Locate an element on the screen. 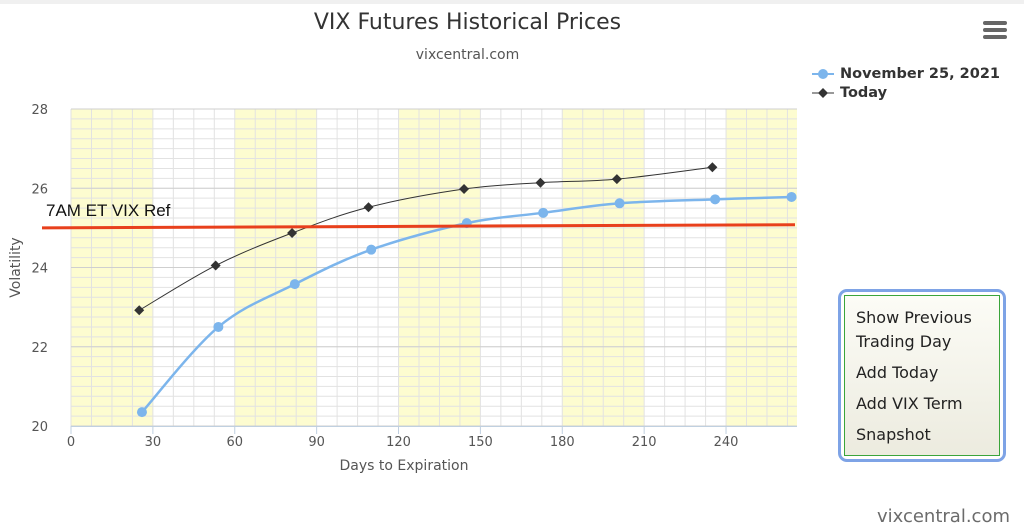 Image resolution: width=1024 pixels, height=532 pixels. top-strip is located at coordinates (512, 2).